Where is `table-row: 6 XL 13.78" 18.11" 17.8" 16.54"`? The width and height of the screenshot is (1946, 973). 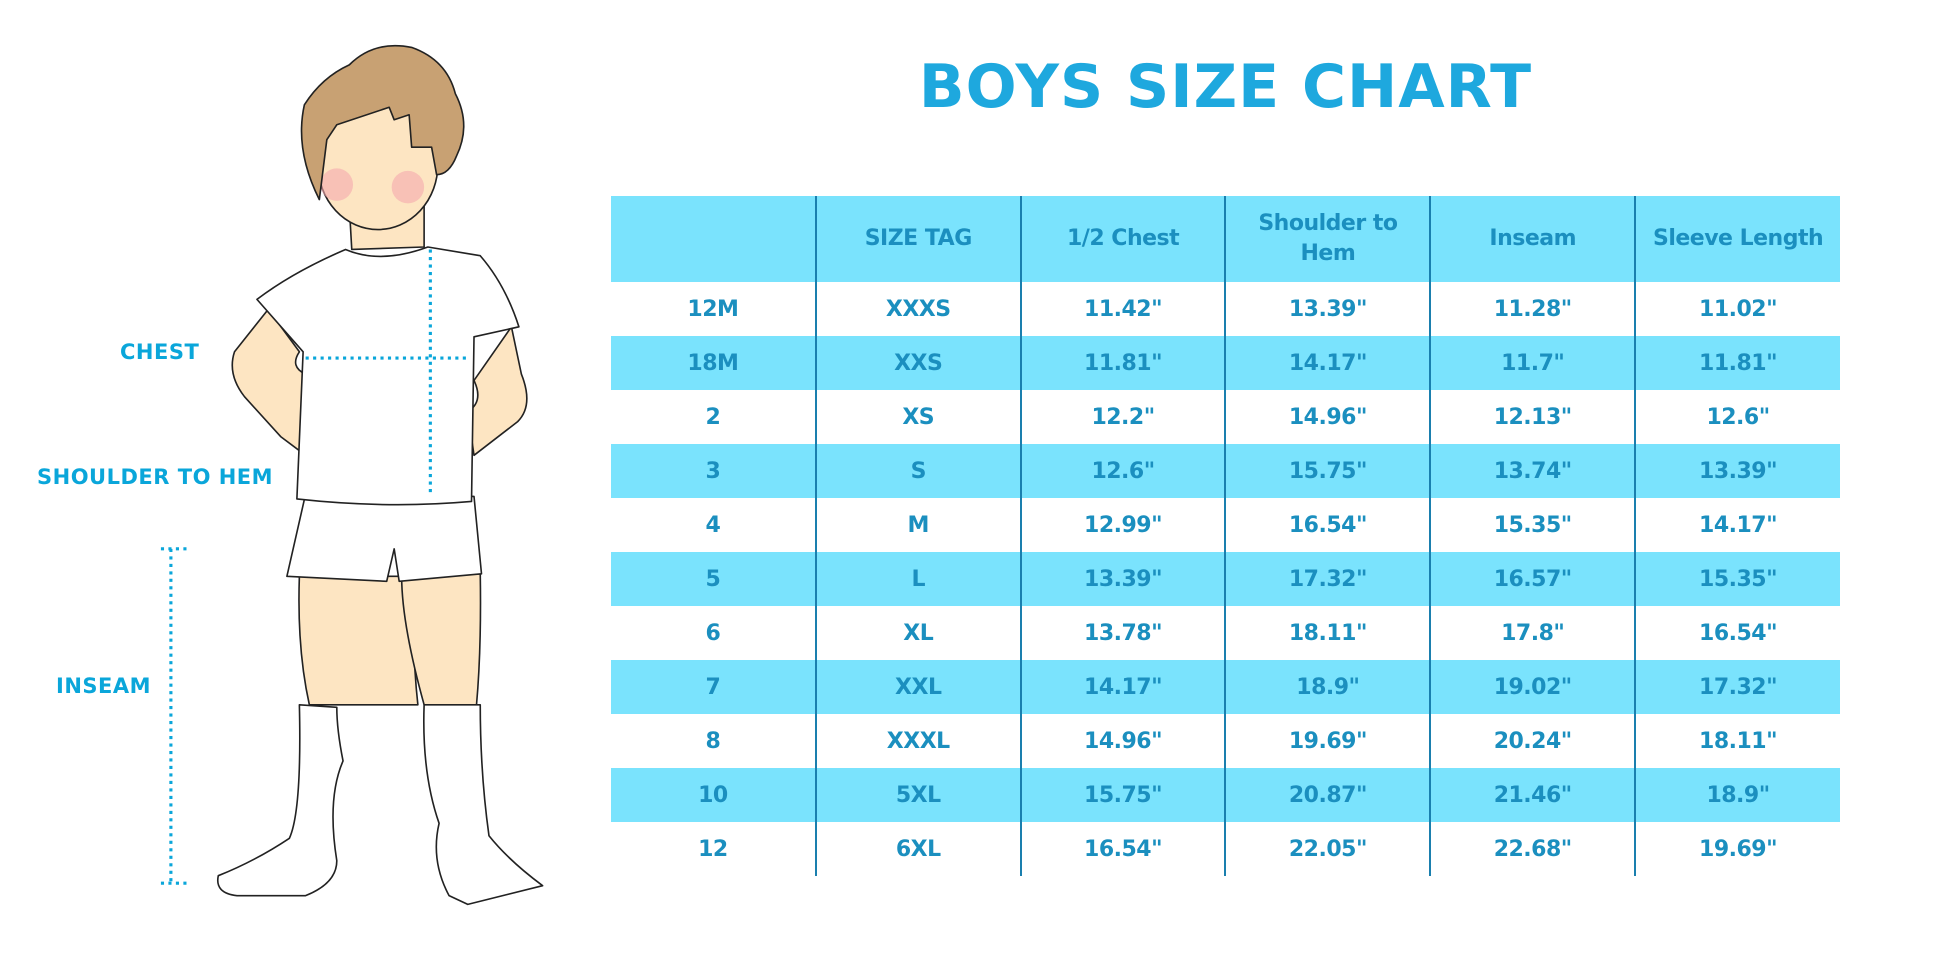 table-row: 6 XL 13.78" 18.11" 17.8" 16.54" is located at coordinates (1225, 633).